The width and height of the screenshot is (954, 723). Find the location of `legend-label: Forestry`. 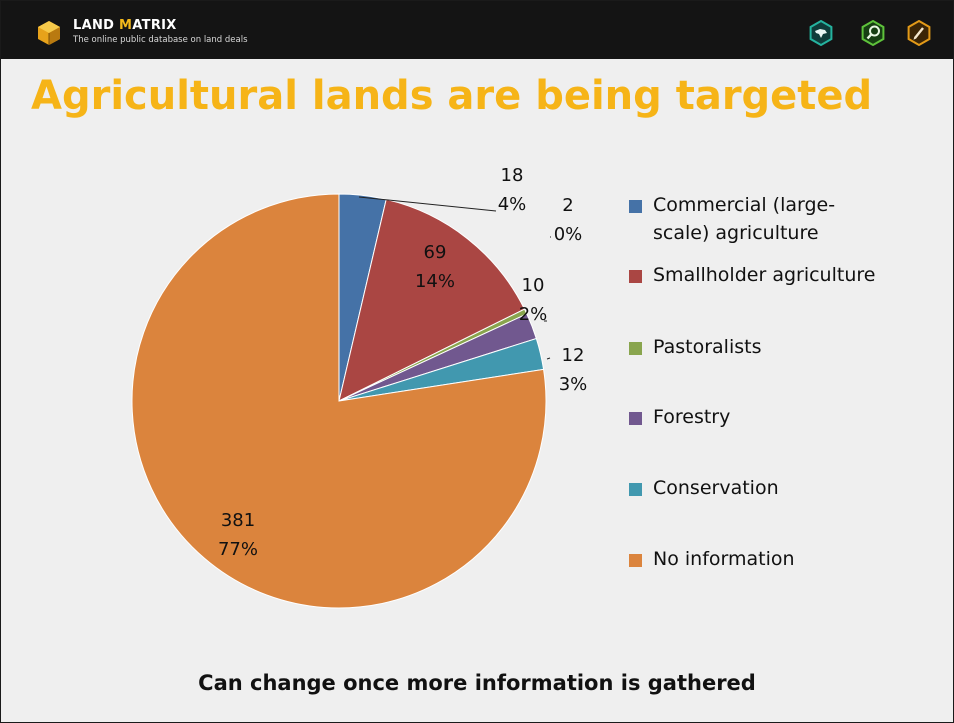

legend-label: Forestry is located at coordinates (692, 417).